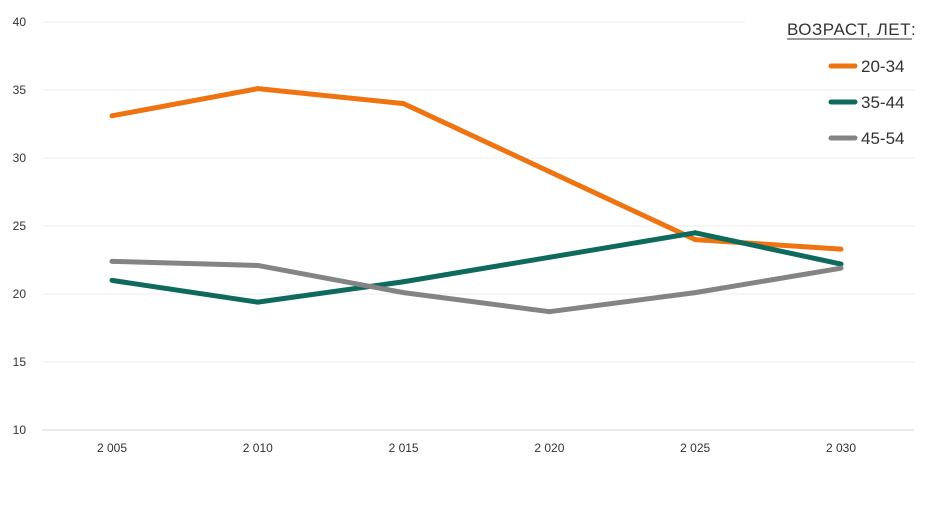 The width and height of the screenshot is (945, 524). What do you see at coordinates (841, 448) in the screenshot?
I see `x-tick-label: 2 030` at bounding box center [841, 448].